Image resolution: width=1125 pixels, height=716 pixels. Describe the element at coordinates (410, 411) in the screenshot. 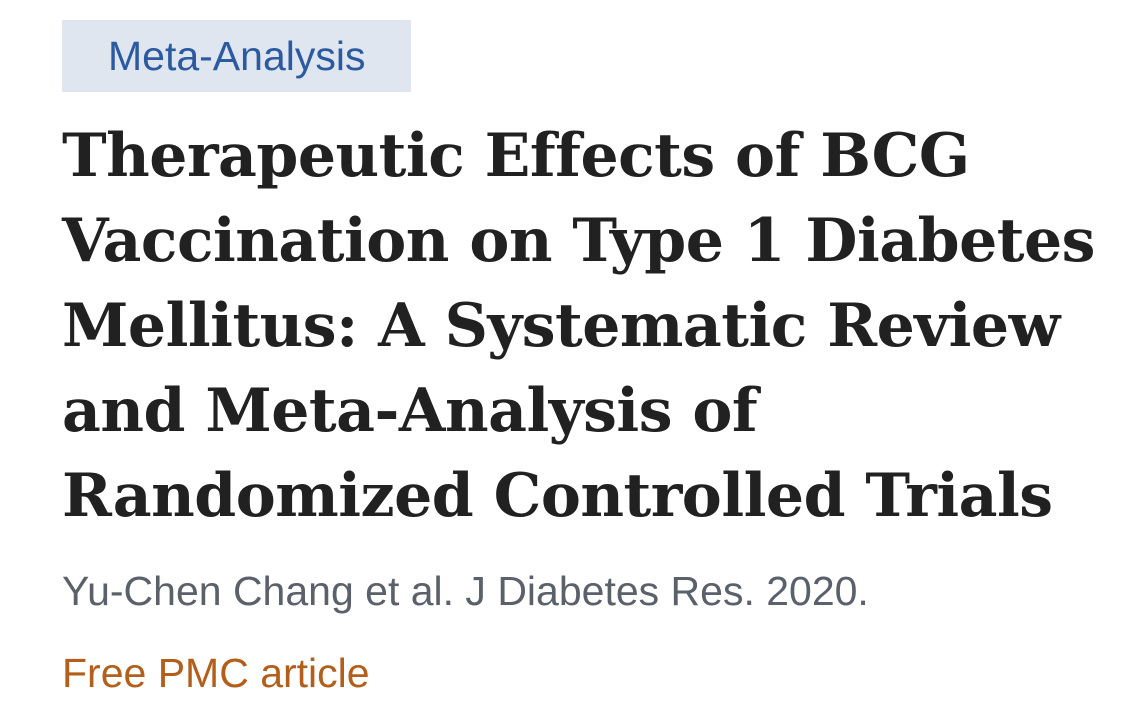

I see `article-title-line: and Meta-Analysis of` at that location.